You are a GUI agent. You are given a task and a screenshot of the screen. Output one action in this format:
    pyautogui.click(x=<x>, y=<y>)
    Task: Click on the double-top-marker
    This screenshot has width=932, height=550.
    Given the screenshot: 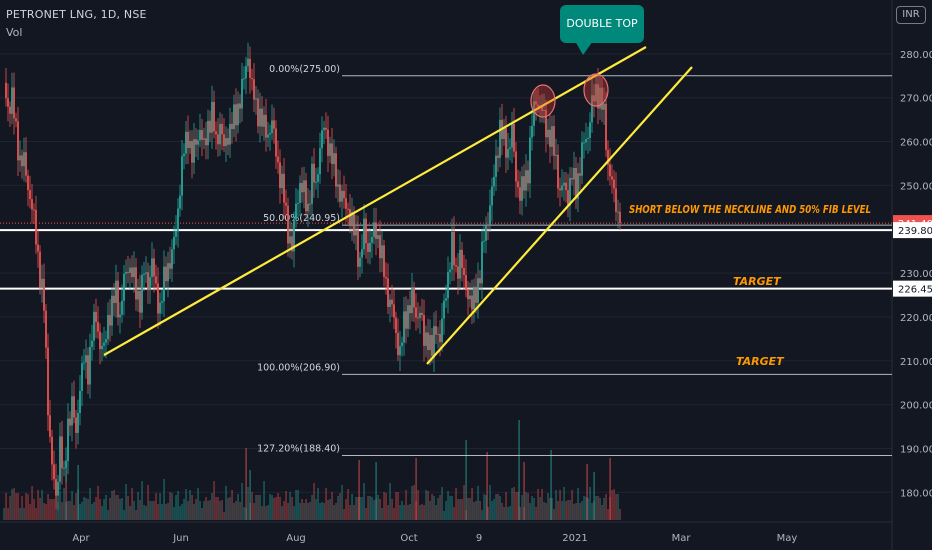 What is the action you would take?
    pyautogui.click(x=596, y=90)
    